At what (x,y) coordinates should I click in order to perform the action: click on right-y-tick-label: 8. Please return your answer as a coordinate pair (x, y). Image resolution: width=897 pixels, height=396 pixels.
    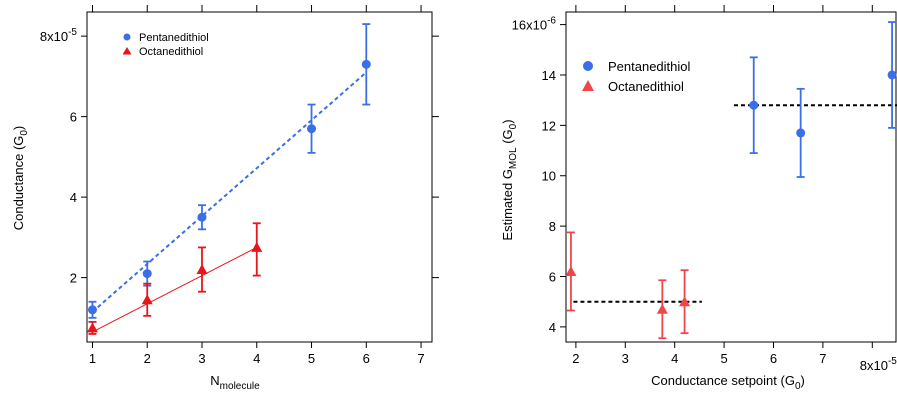
    Looking at the image, I should click on (552, 226).